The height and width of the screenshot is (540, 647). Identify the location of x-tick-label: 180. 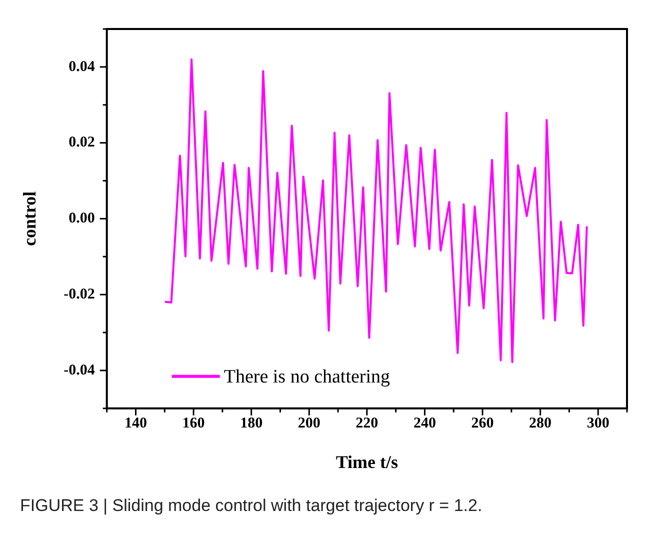
(251, 423).